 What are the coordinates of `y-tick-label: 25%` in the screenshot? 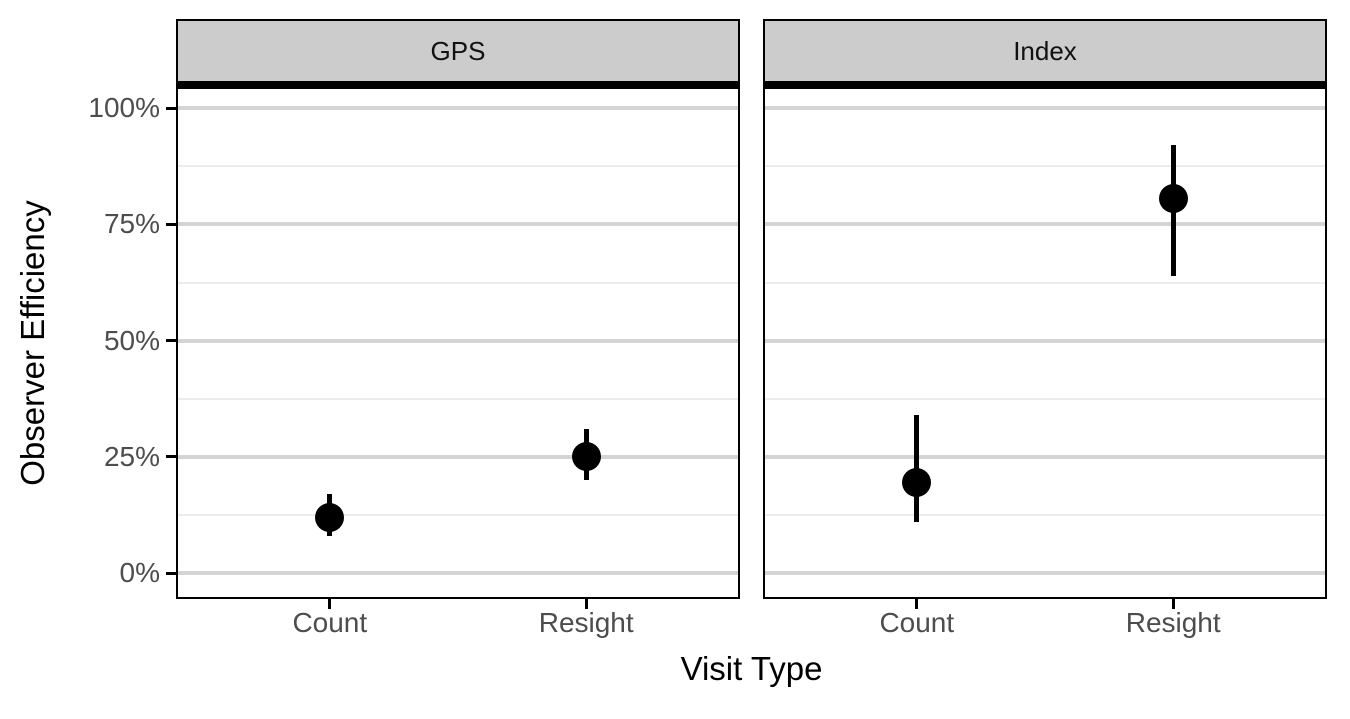 It's located at (131, 456).